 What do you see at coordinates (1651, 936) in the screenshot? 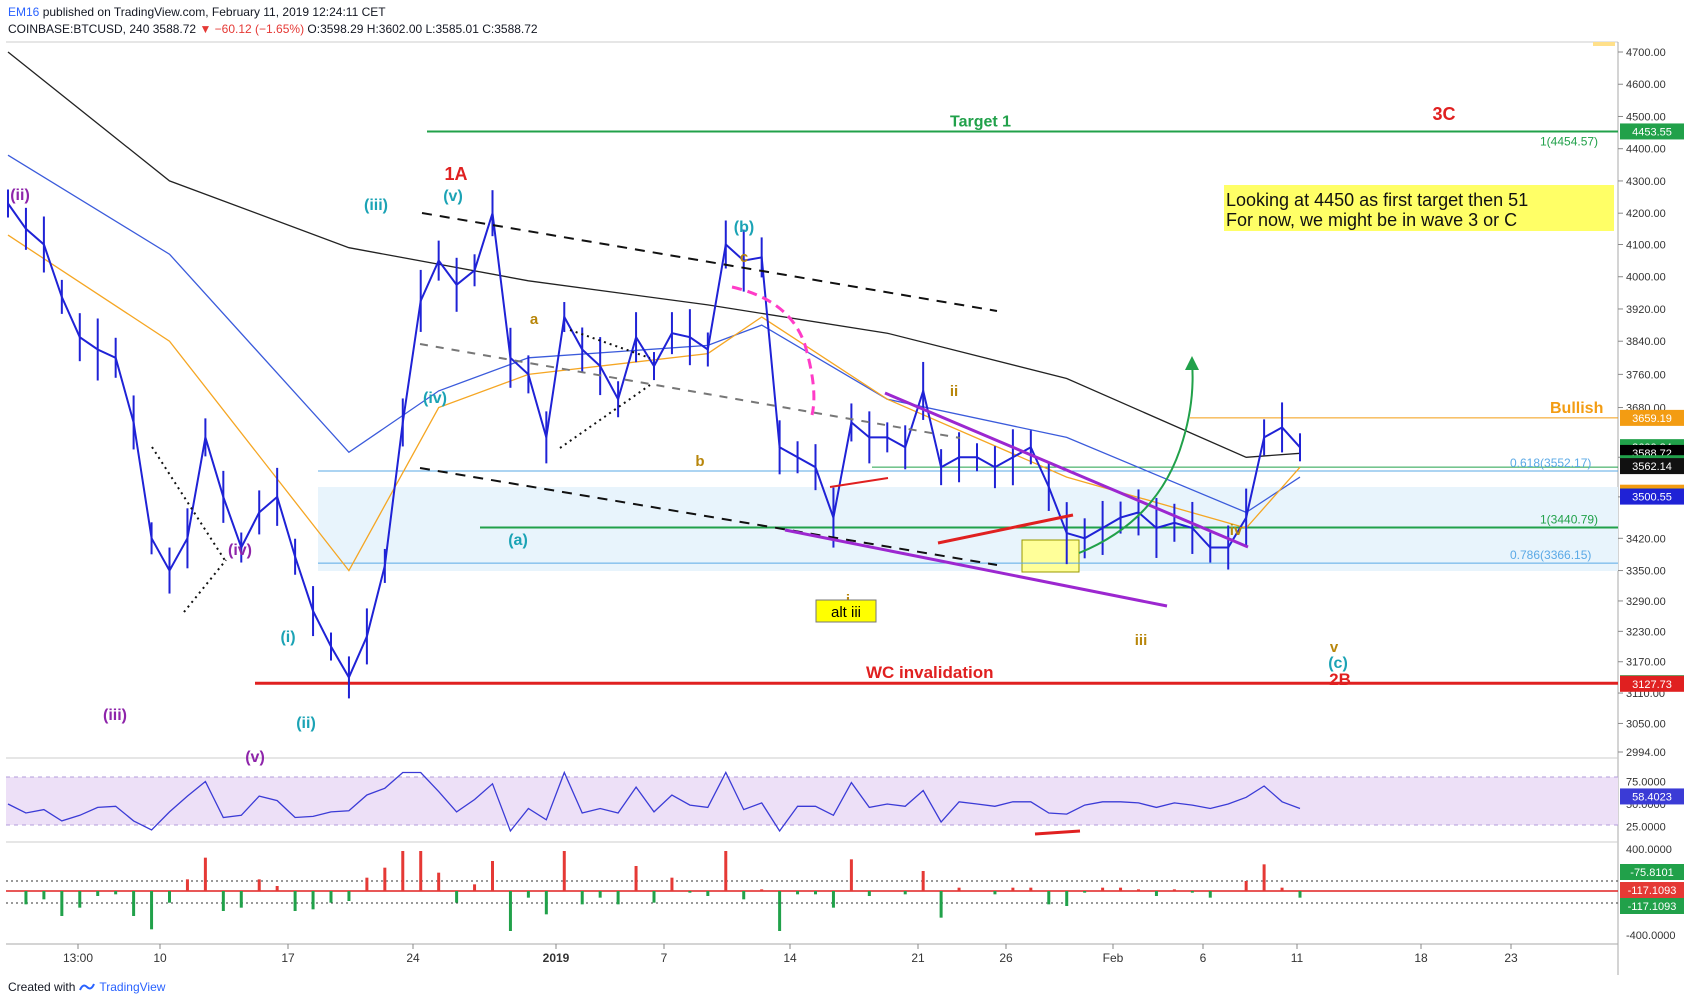
I see `osc-tick-label: -400.0000` at bounding box center [1651, 936].